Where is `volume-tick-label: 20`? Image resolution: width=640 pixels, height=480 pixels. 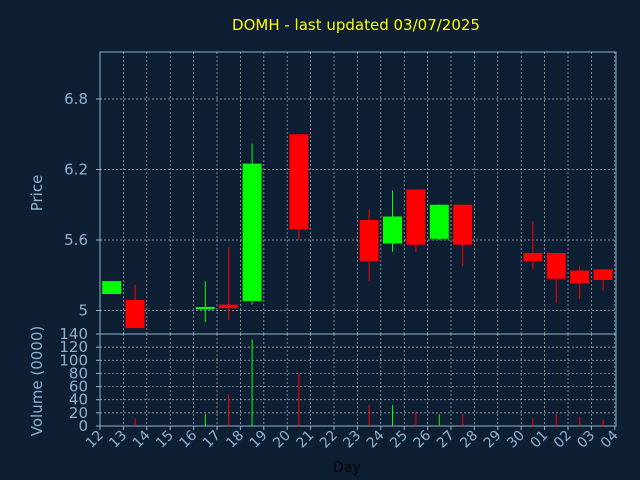 volume-tick-label: 20 is located at coordinates (78, 413).